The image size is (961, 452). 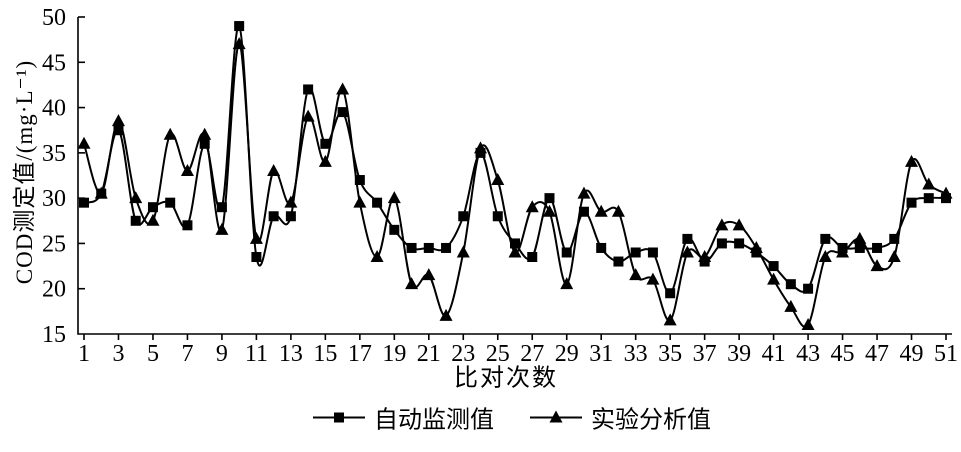 I want to click on x-tick-label-49: 49, so click(x=912, y=354).